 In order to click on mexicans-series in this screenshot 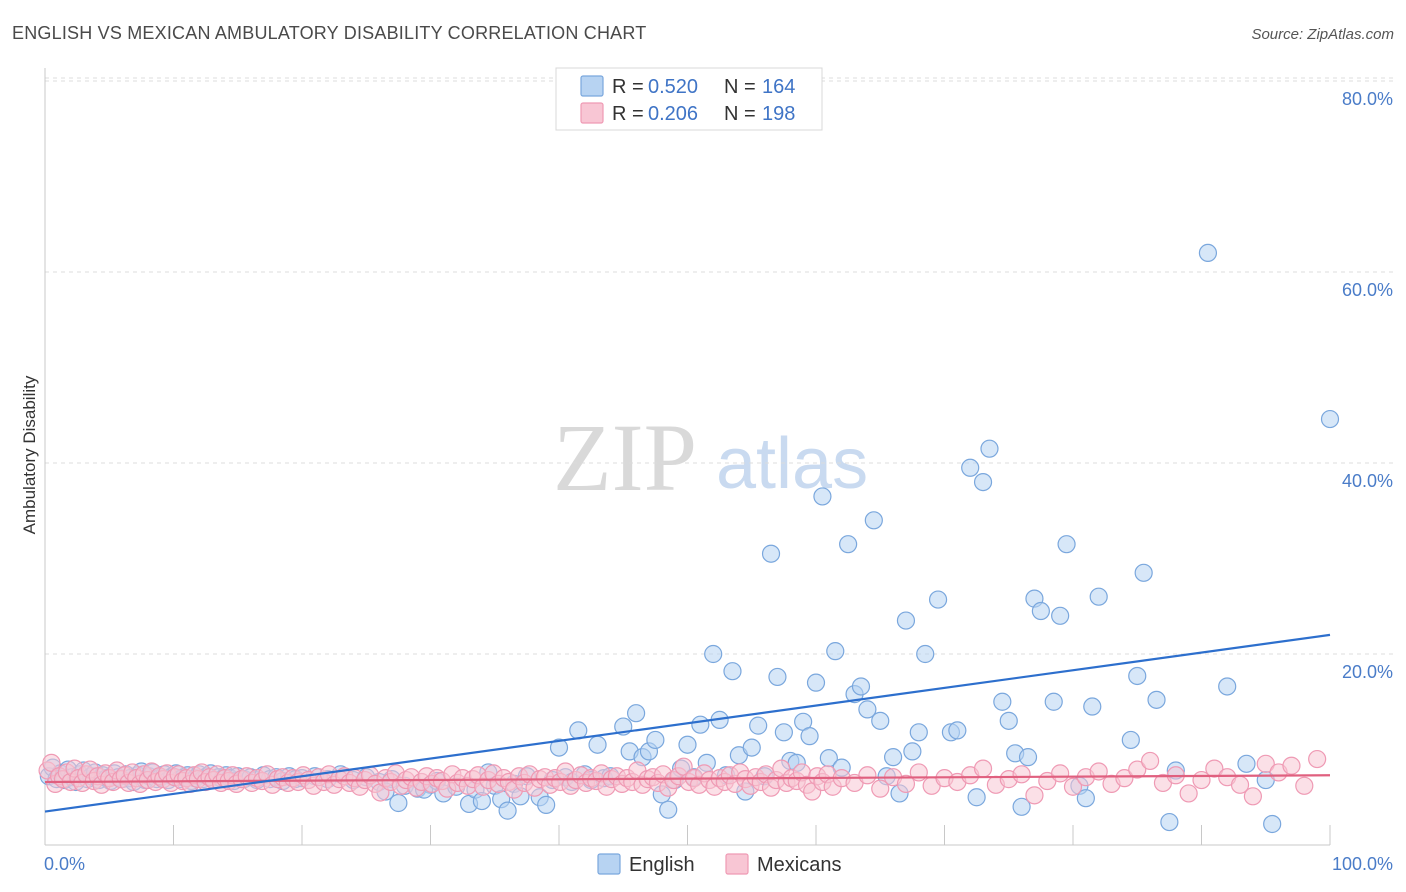, I will do `click(682, 777)`.